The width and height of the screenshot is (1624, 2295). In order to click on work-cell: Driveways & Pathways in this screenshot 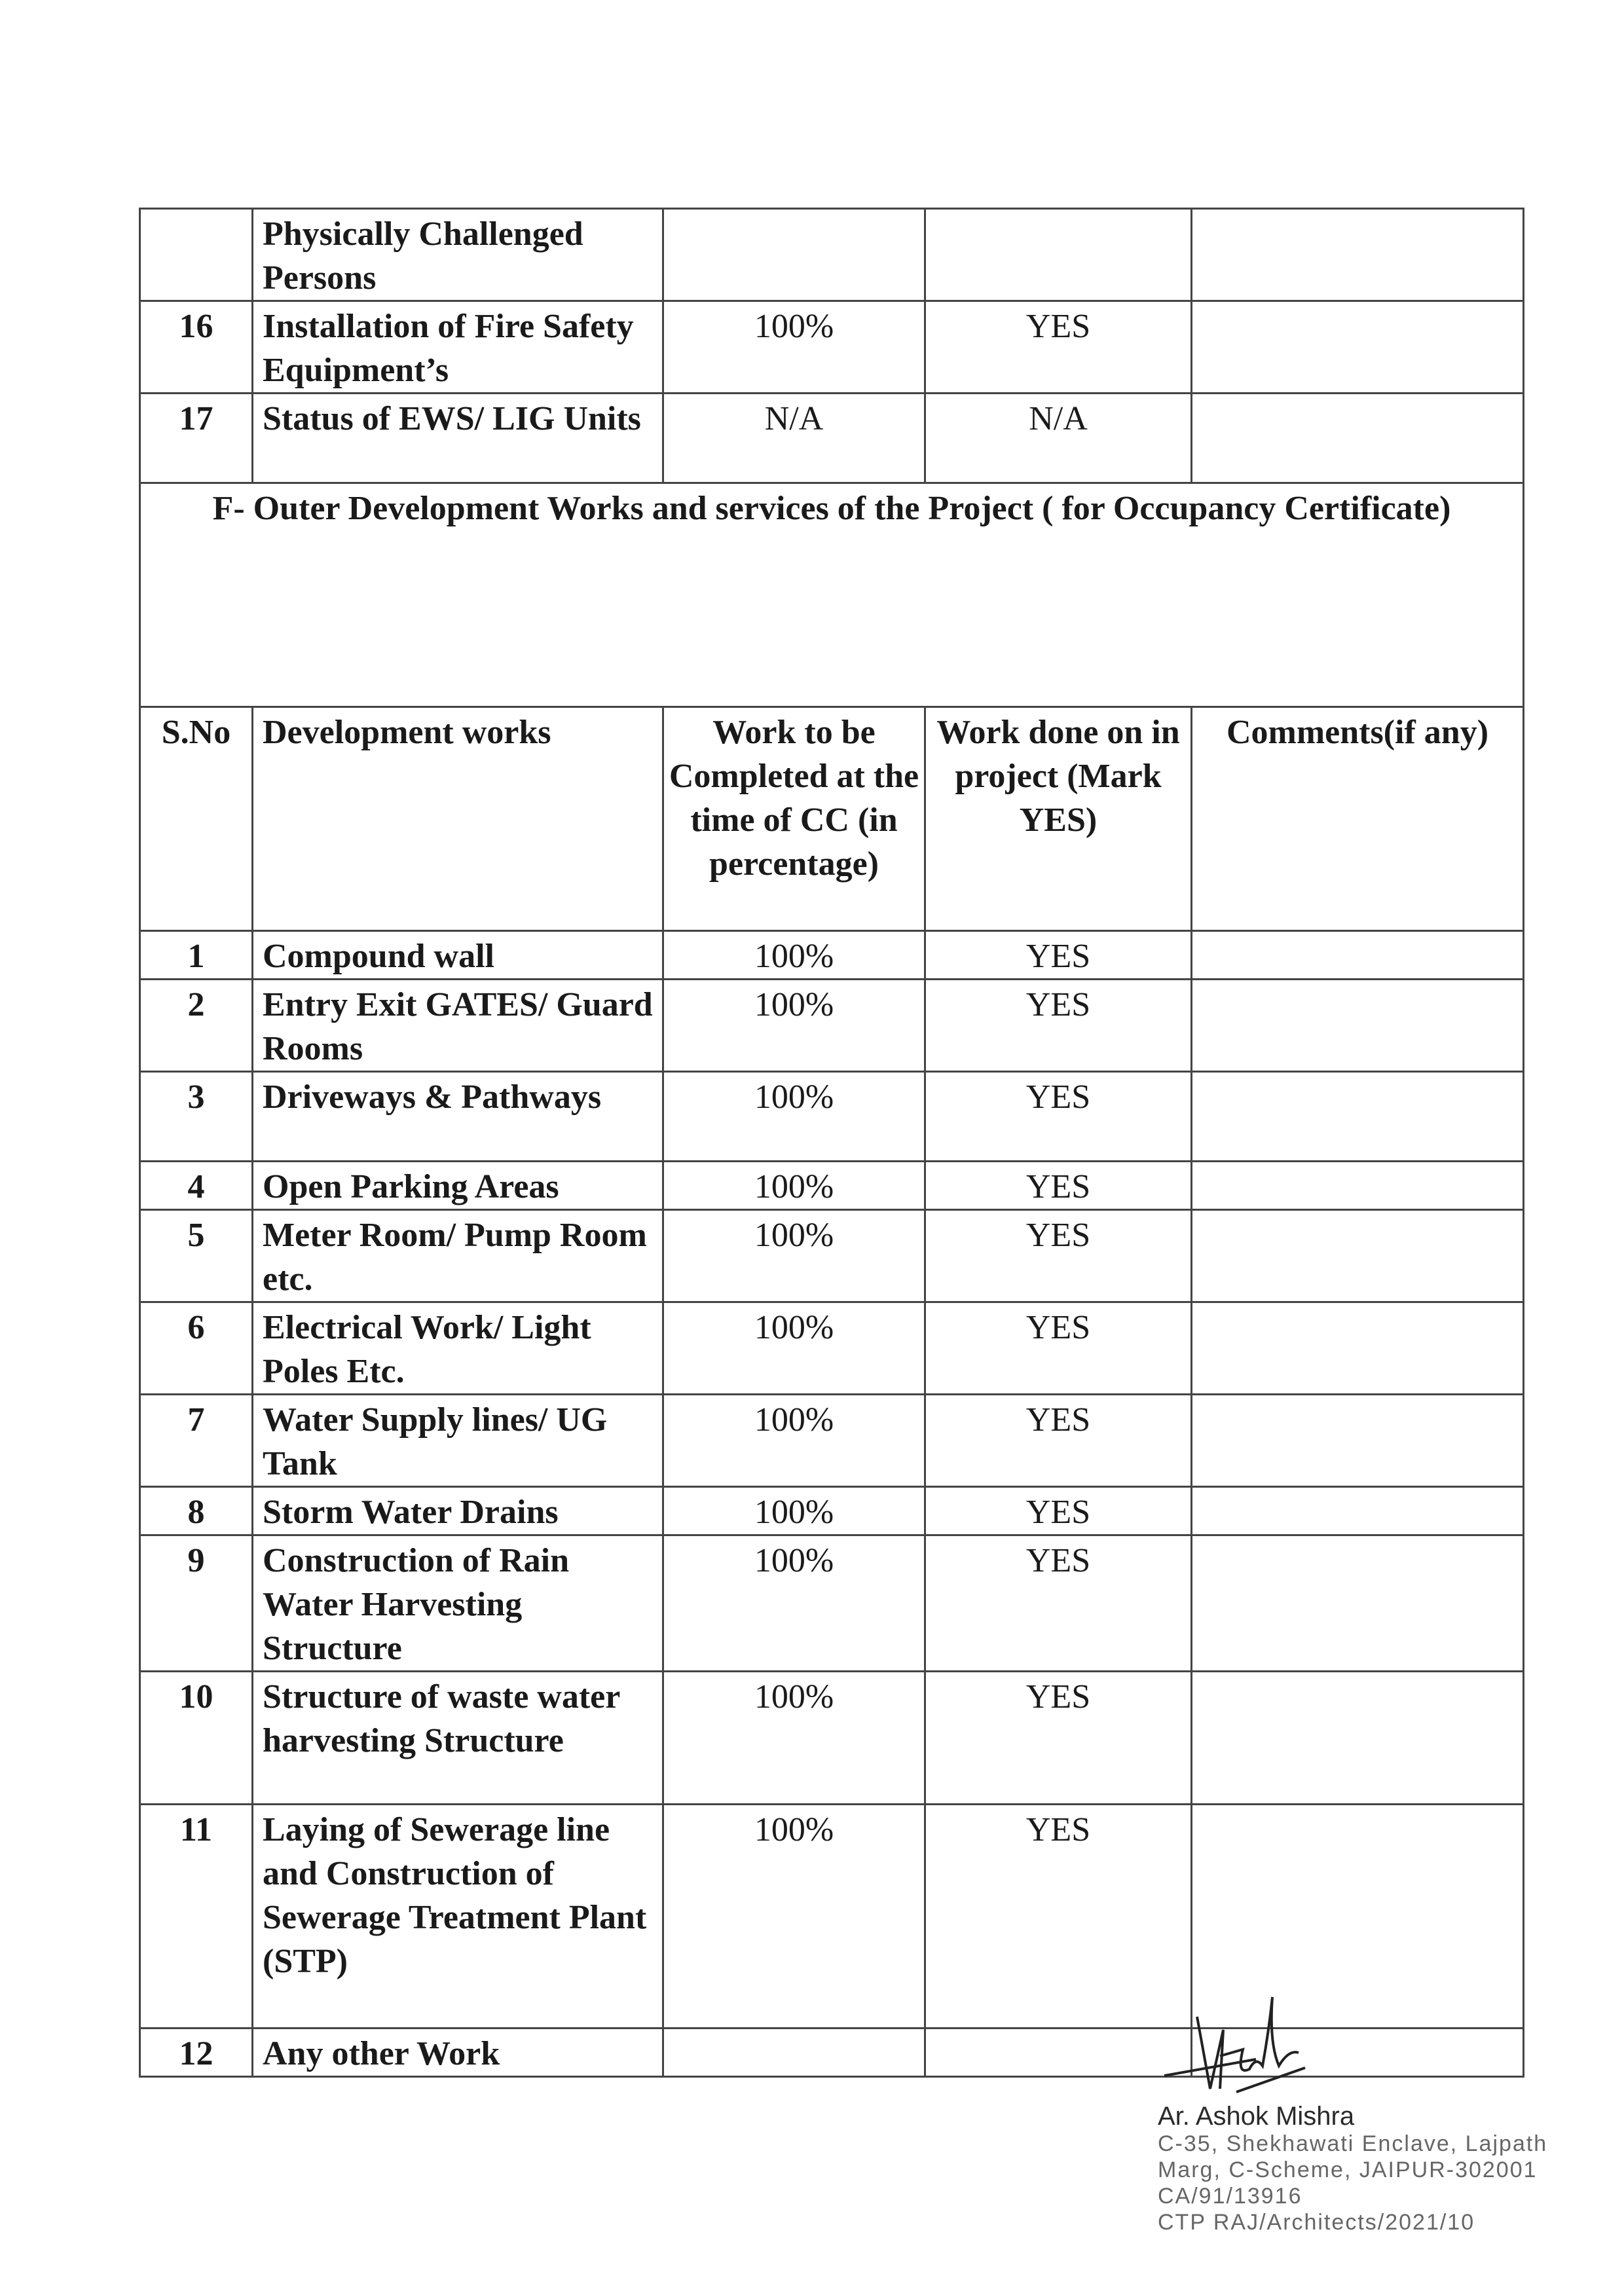, I will do `click(457, 1116)`.